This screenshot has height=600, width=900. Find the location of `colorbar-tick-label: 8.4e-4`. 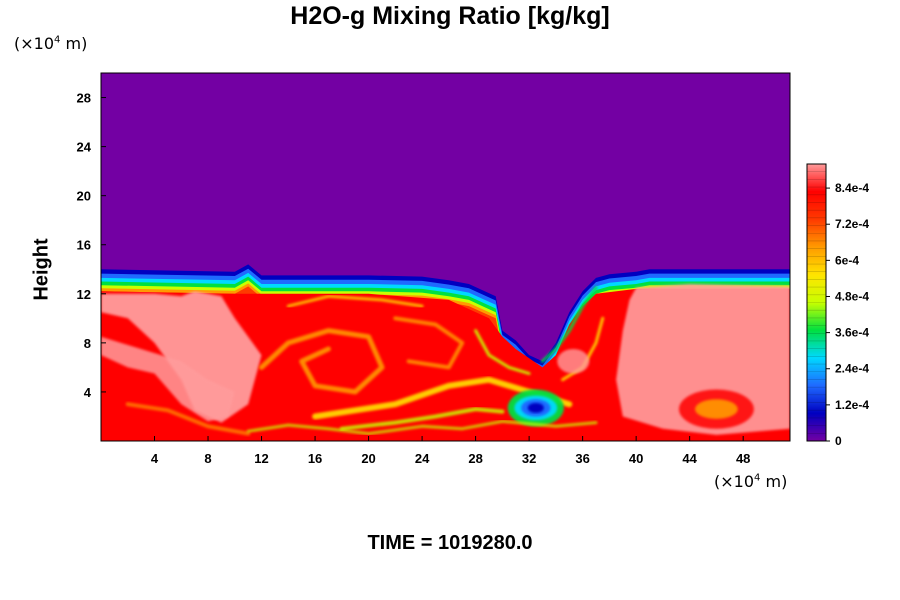

colorbar-tick-label: 8.4e-4 is located at coordinates (852, 188).